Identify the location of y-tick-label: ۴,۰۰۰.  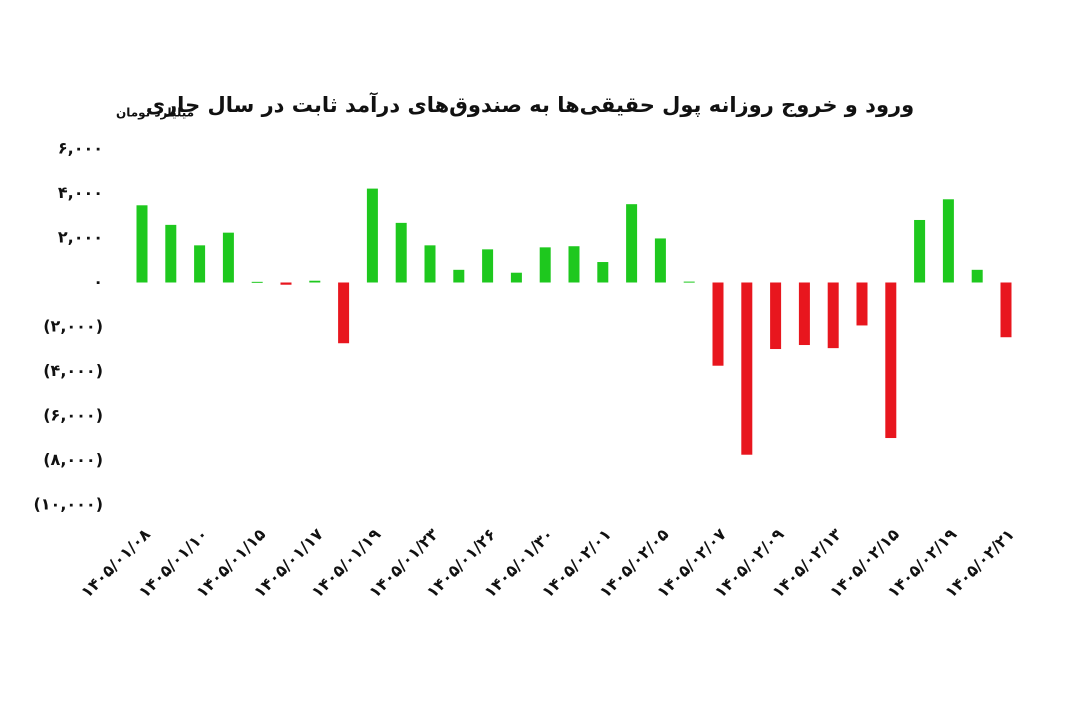
(80, 192).